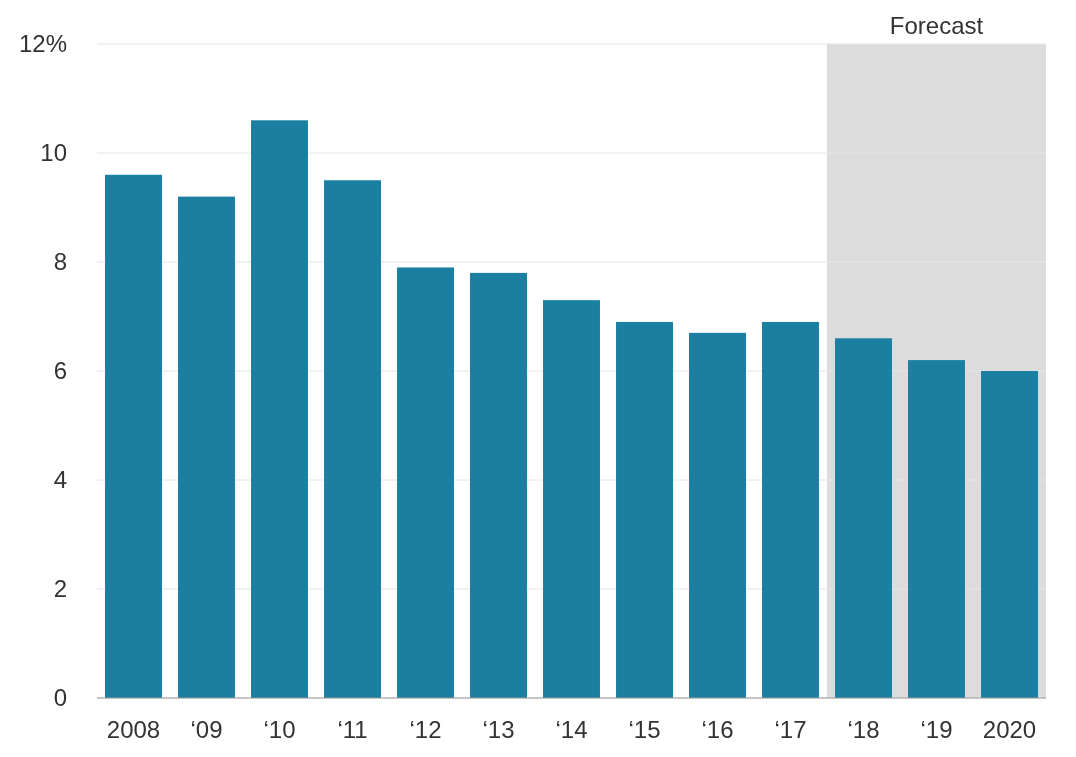  Describe the element at coordinates (1009, 729) in the screenshot. I see `x-tick-label: 2020` at that location.